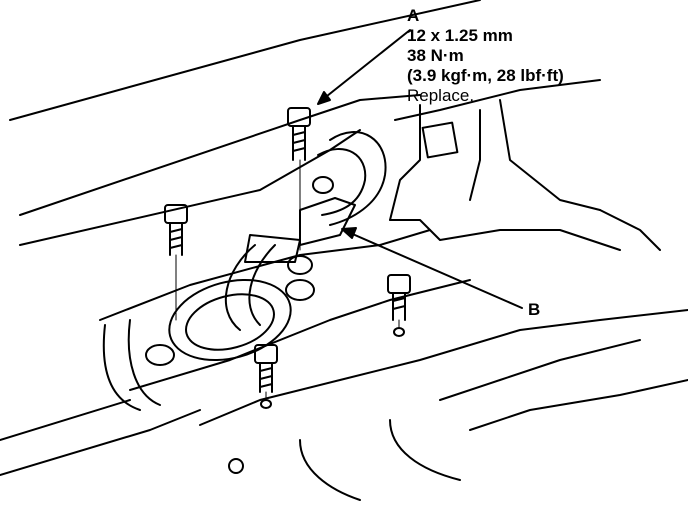 This screenshot has width=688, height=506. Describe the element at coordinates (364, 67) in the screenshot. I see `leader-a` at that location.